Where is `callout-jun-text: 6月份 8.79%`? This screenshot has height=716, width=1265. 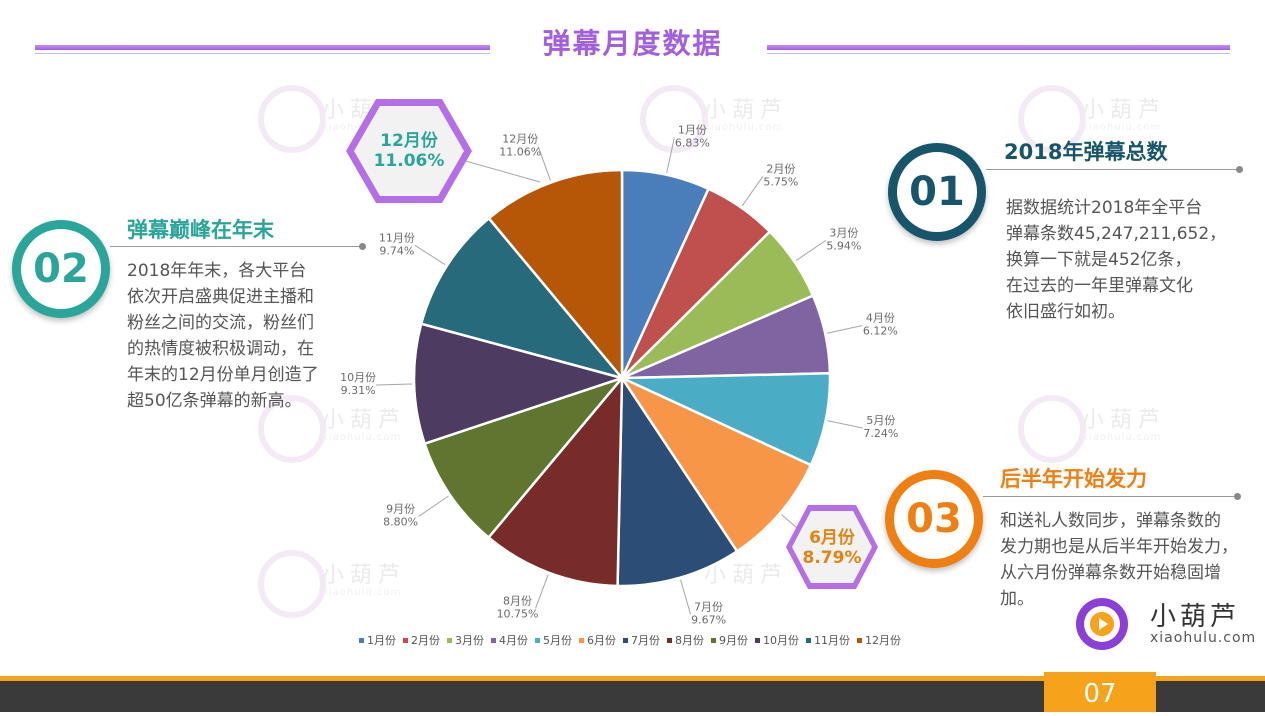 callout-jun-text: 6月份 8.79% is located at coordinates (832, 548).